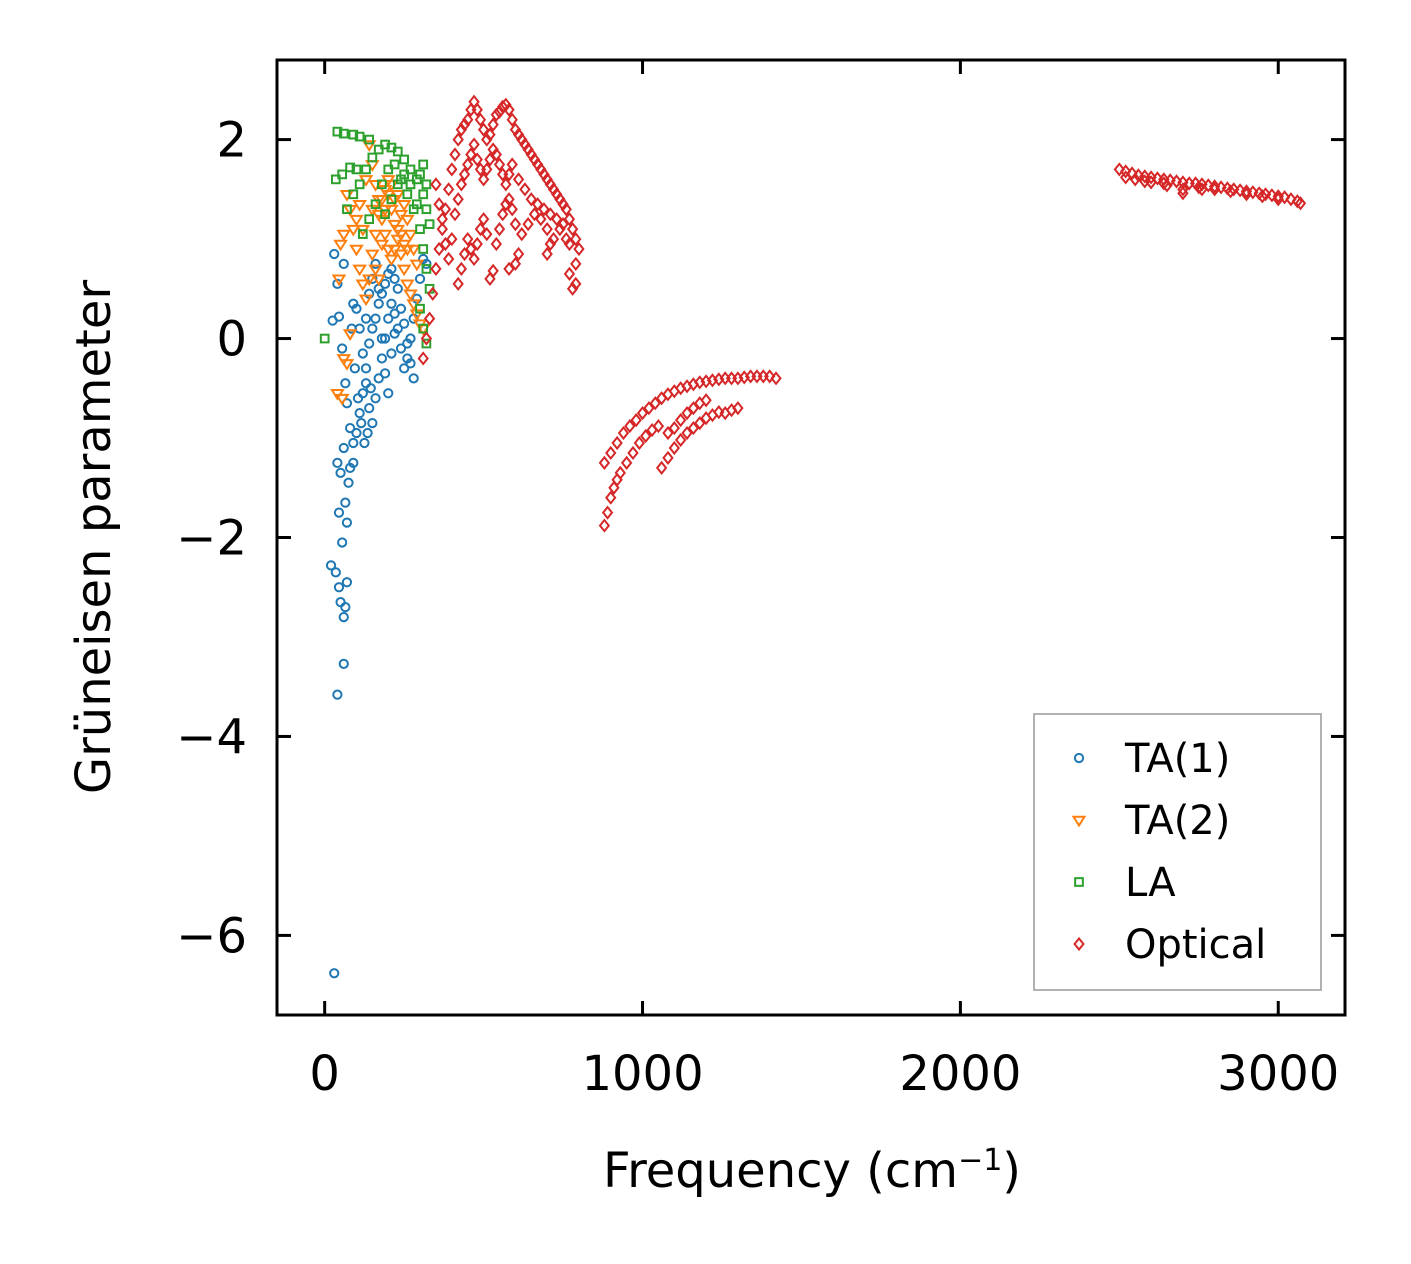 This screenshot has height=1264, width=1411. What do you see at coordinates (1168, 852) in the screenshot?
I see `legend-items: TA(1) TA(2) LA Optical` at bounding box center [1168, 852].